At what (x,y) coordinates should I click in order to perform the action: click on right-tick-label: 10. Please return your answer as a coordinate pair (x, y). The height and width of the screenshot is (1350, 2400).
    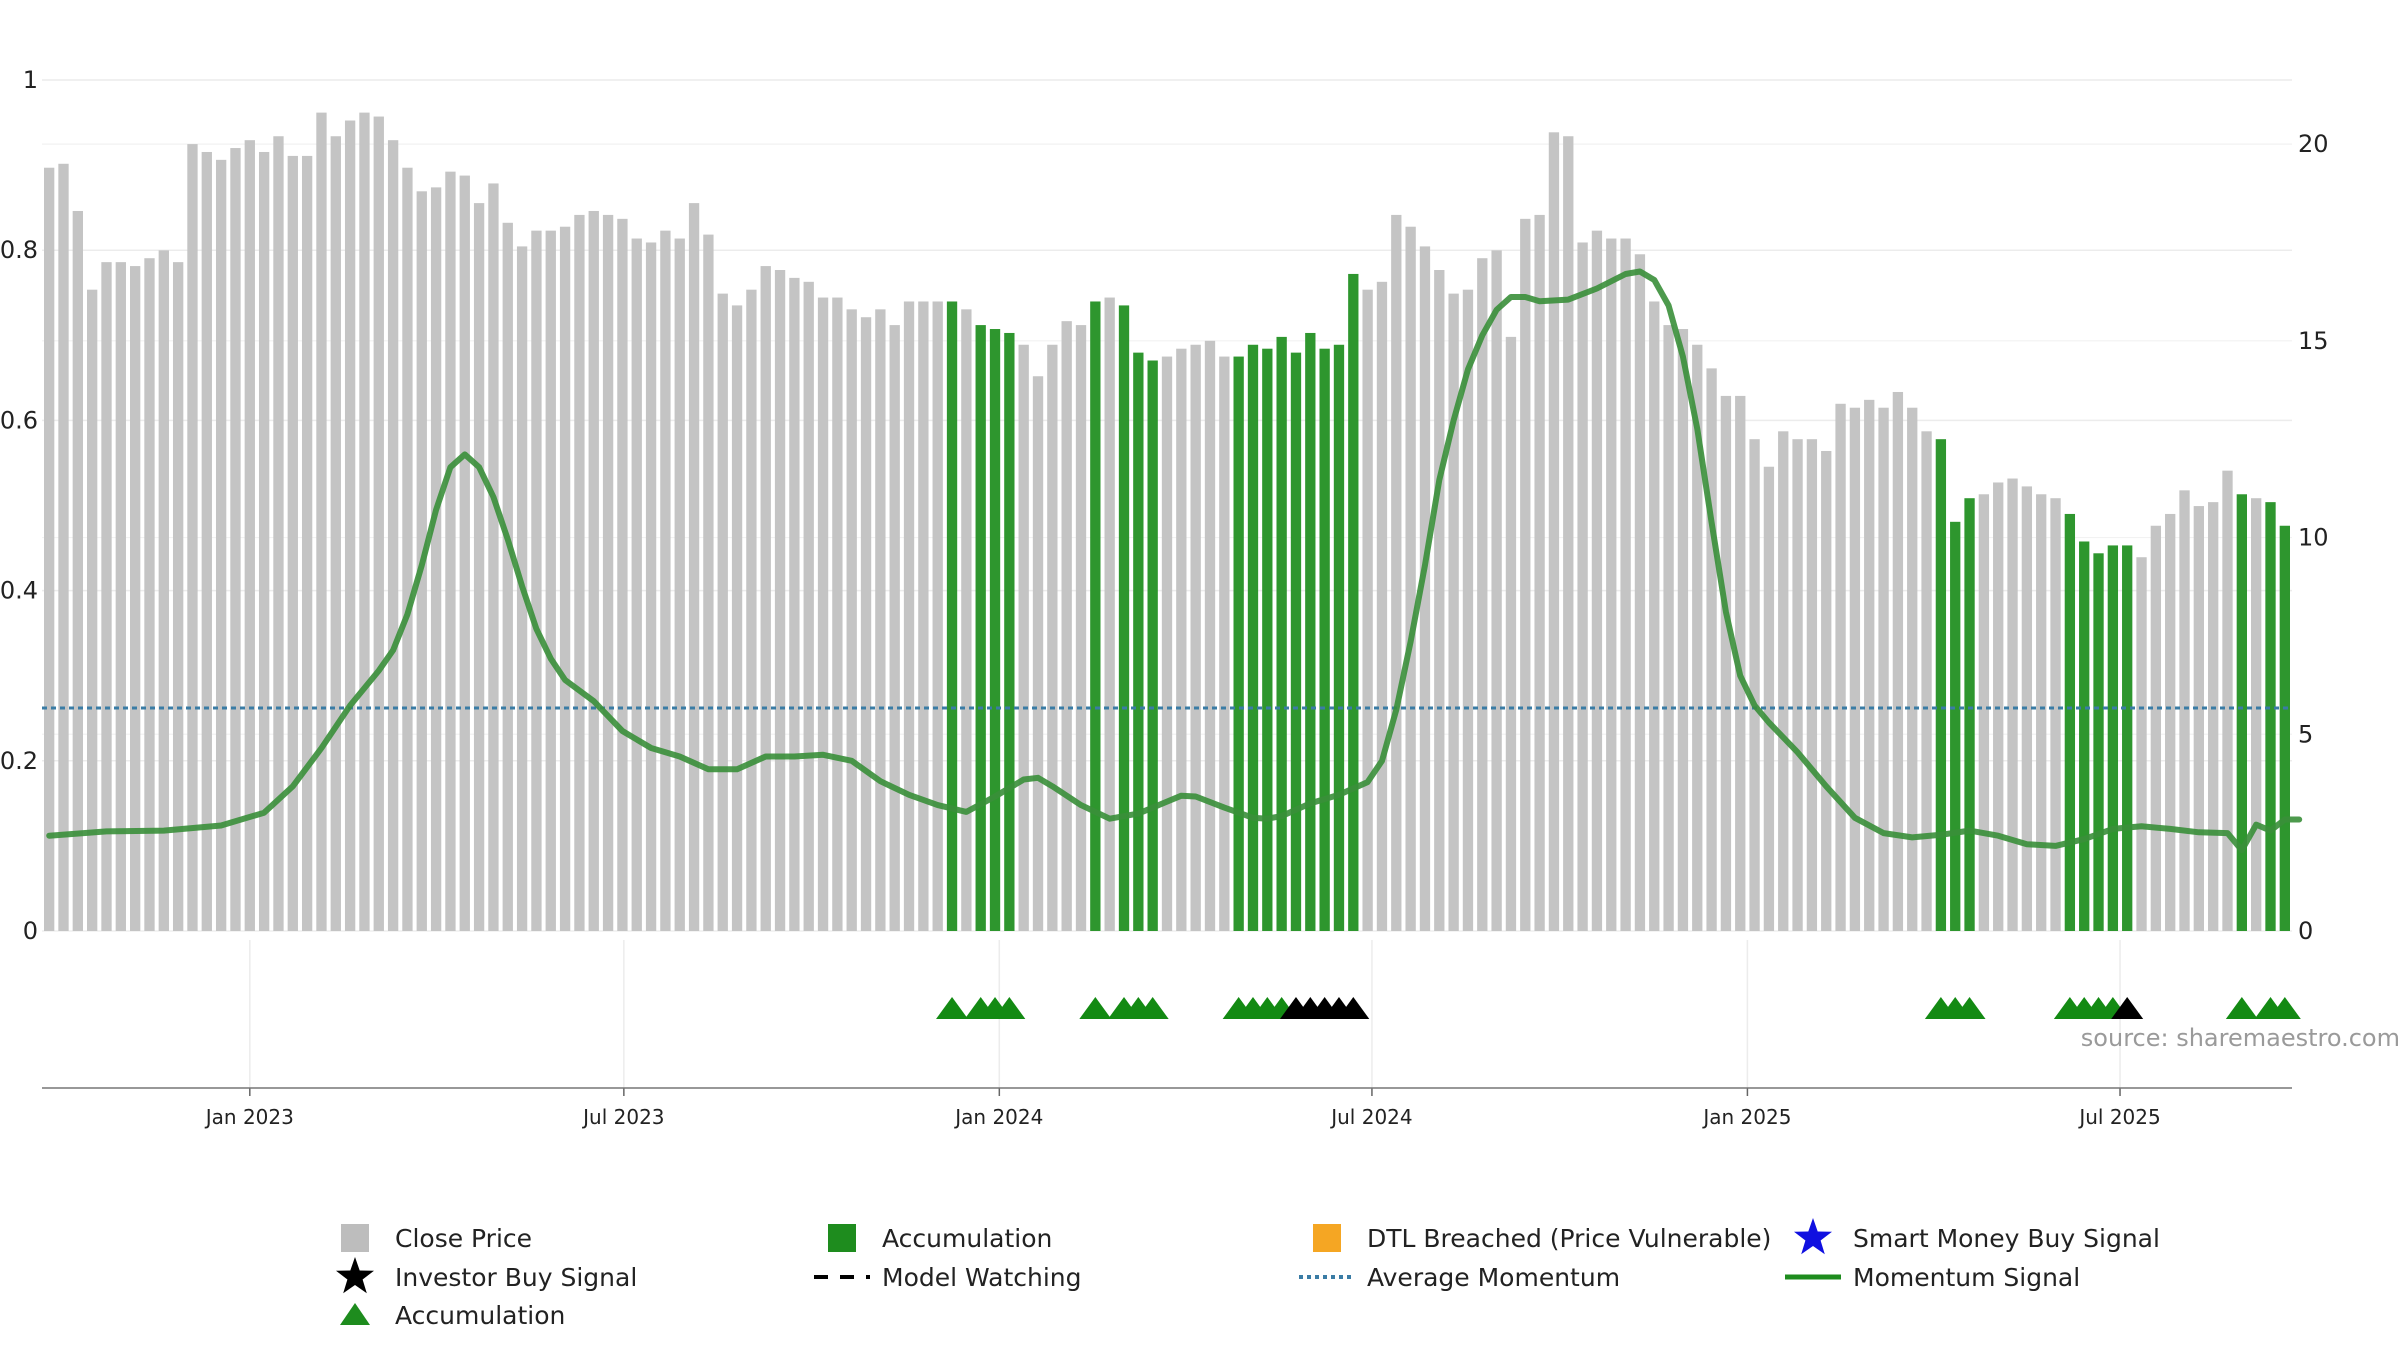
    Looking at the image, I should click on (2313, 538).